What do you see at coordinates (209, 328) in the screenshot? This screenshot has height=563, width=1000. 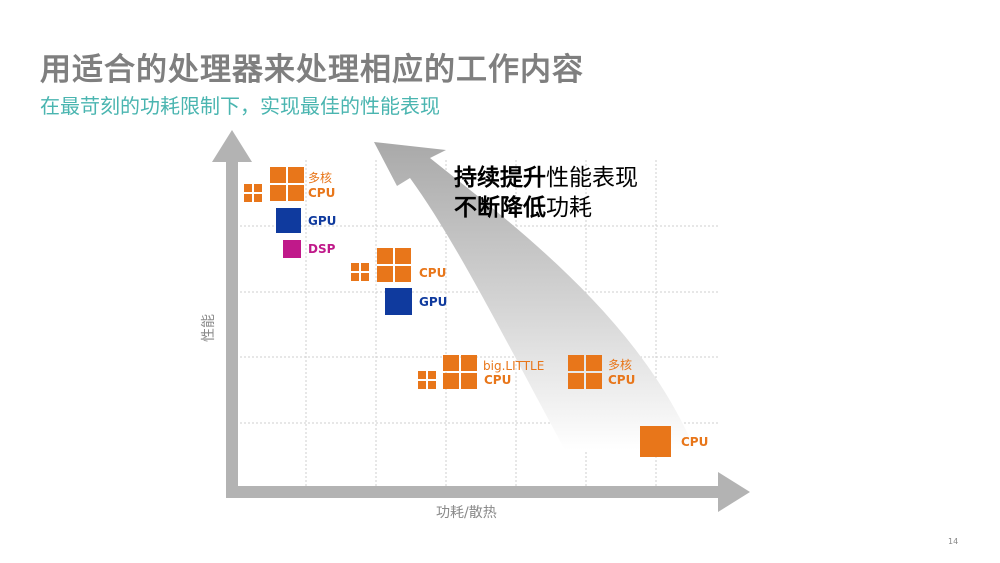 I see `y-axis-label: 性能` at bounding box center [209, 328].